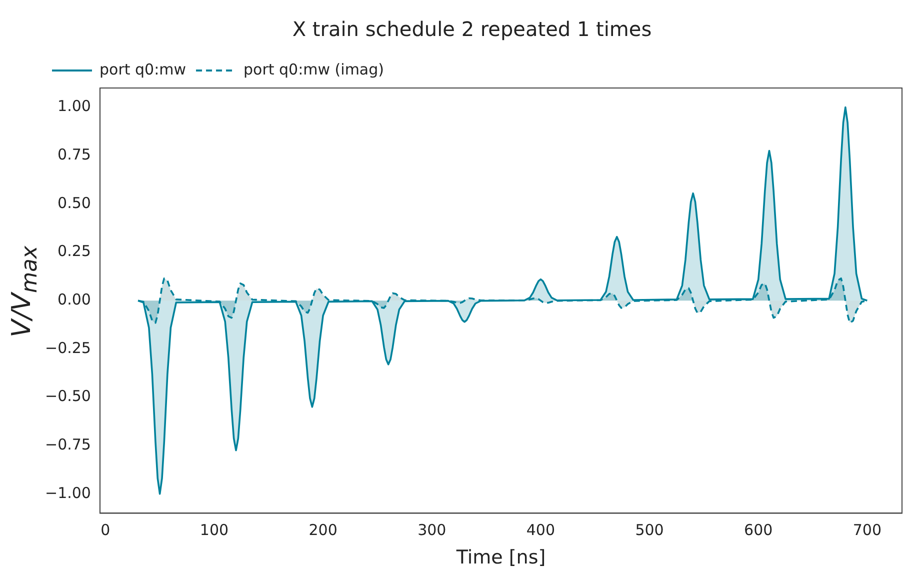 This screenshot has height=583, width=922. Describe the element at coordinates (500, 557) in the screenshot. I see `x-axis-title: Time [ns]` at that location.